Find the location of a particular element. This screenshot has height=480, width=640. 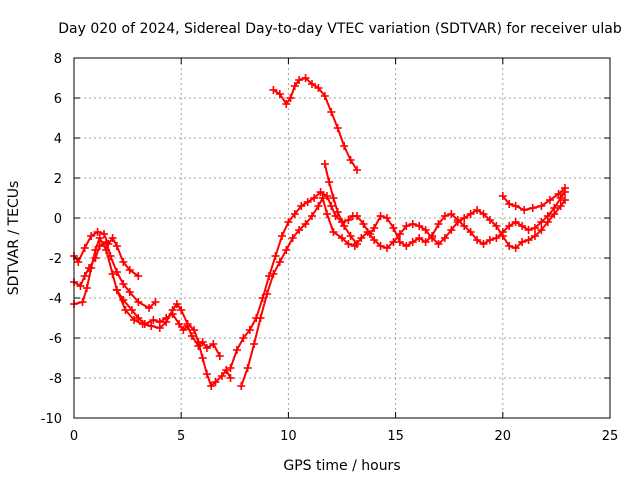

x-tick-label: 0 is located at coordinates (74, 436).